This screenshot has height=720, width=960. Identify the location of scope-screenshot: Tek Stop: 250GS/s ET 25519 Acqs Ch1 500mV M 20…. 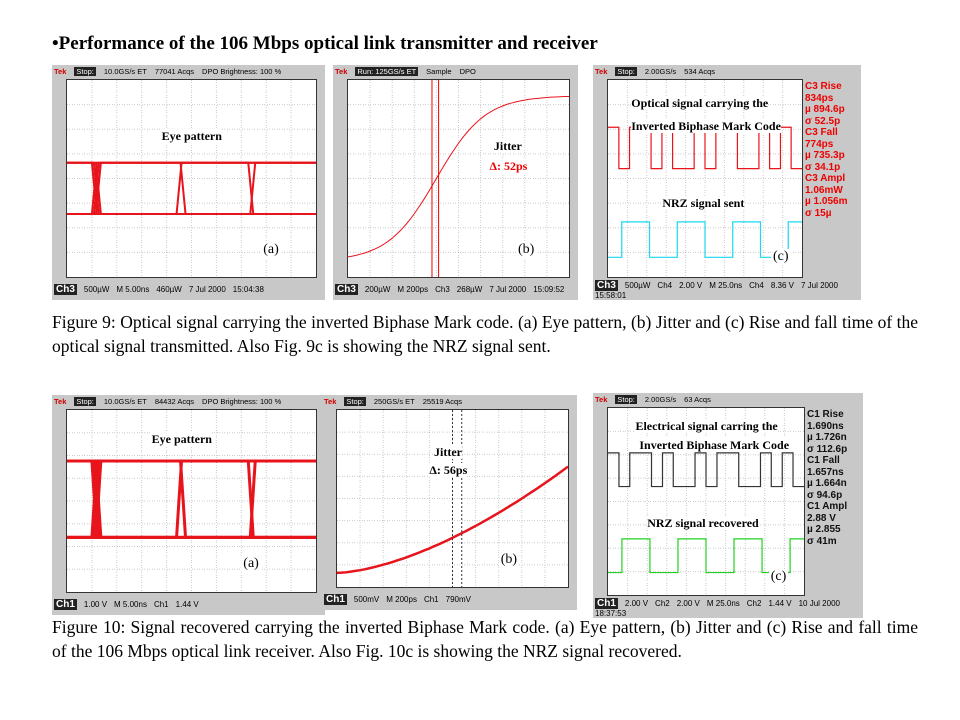
(449, 502).